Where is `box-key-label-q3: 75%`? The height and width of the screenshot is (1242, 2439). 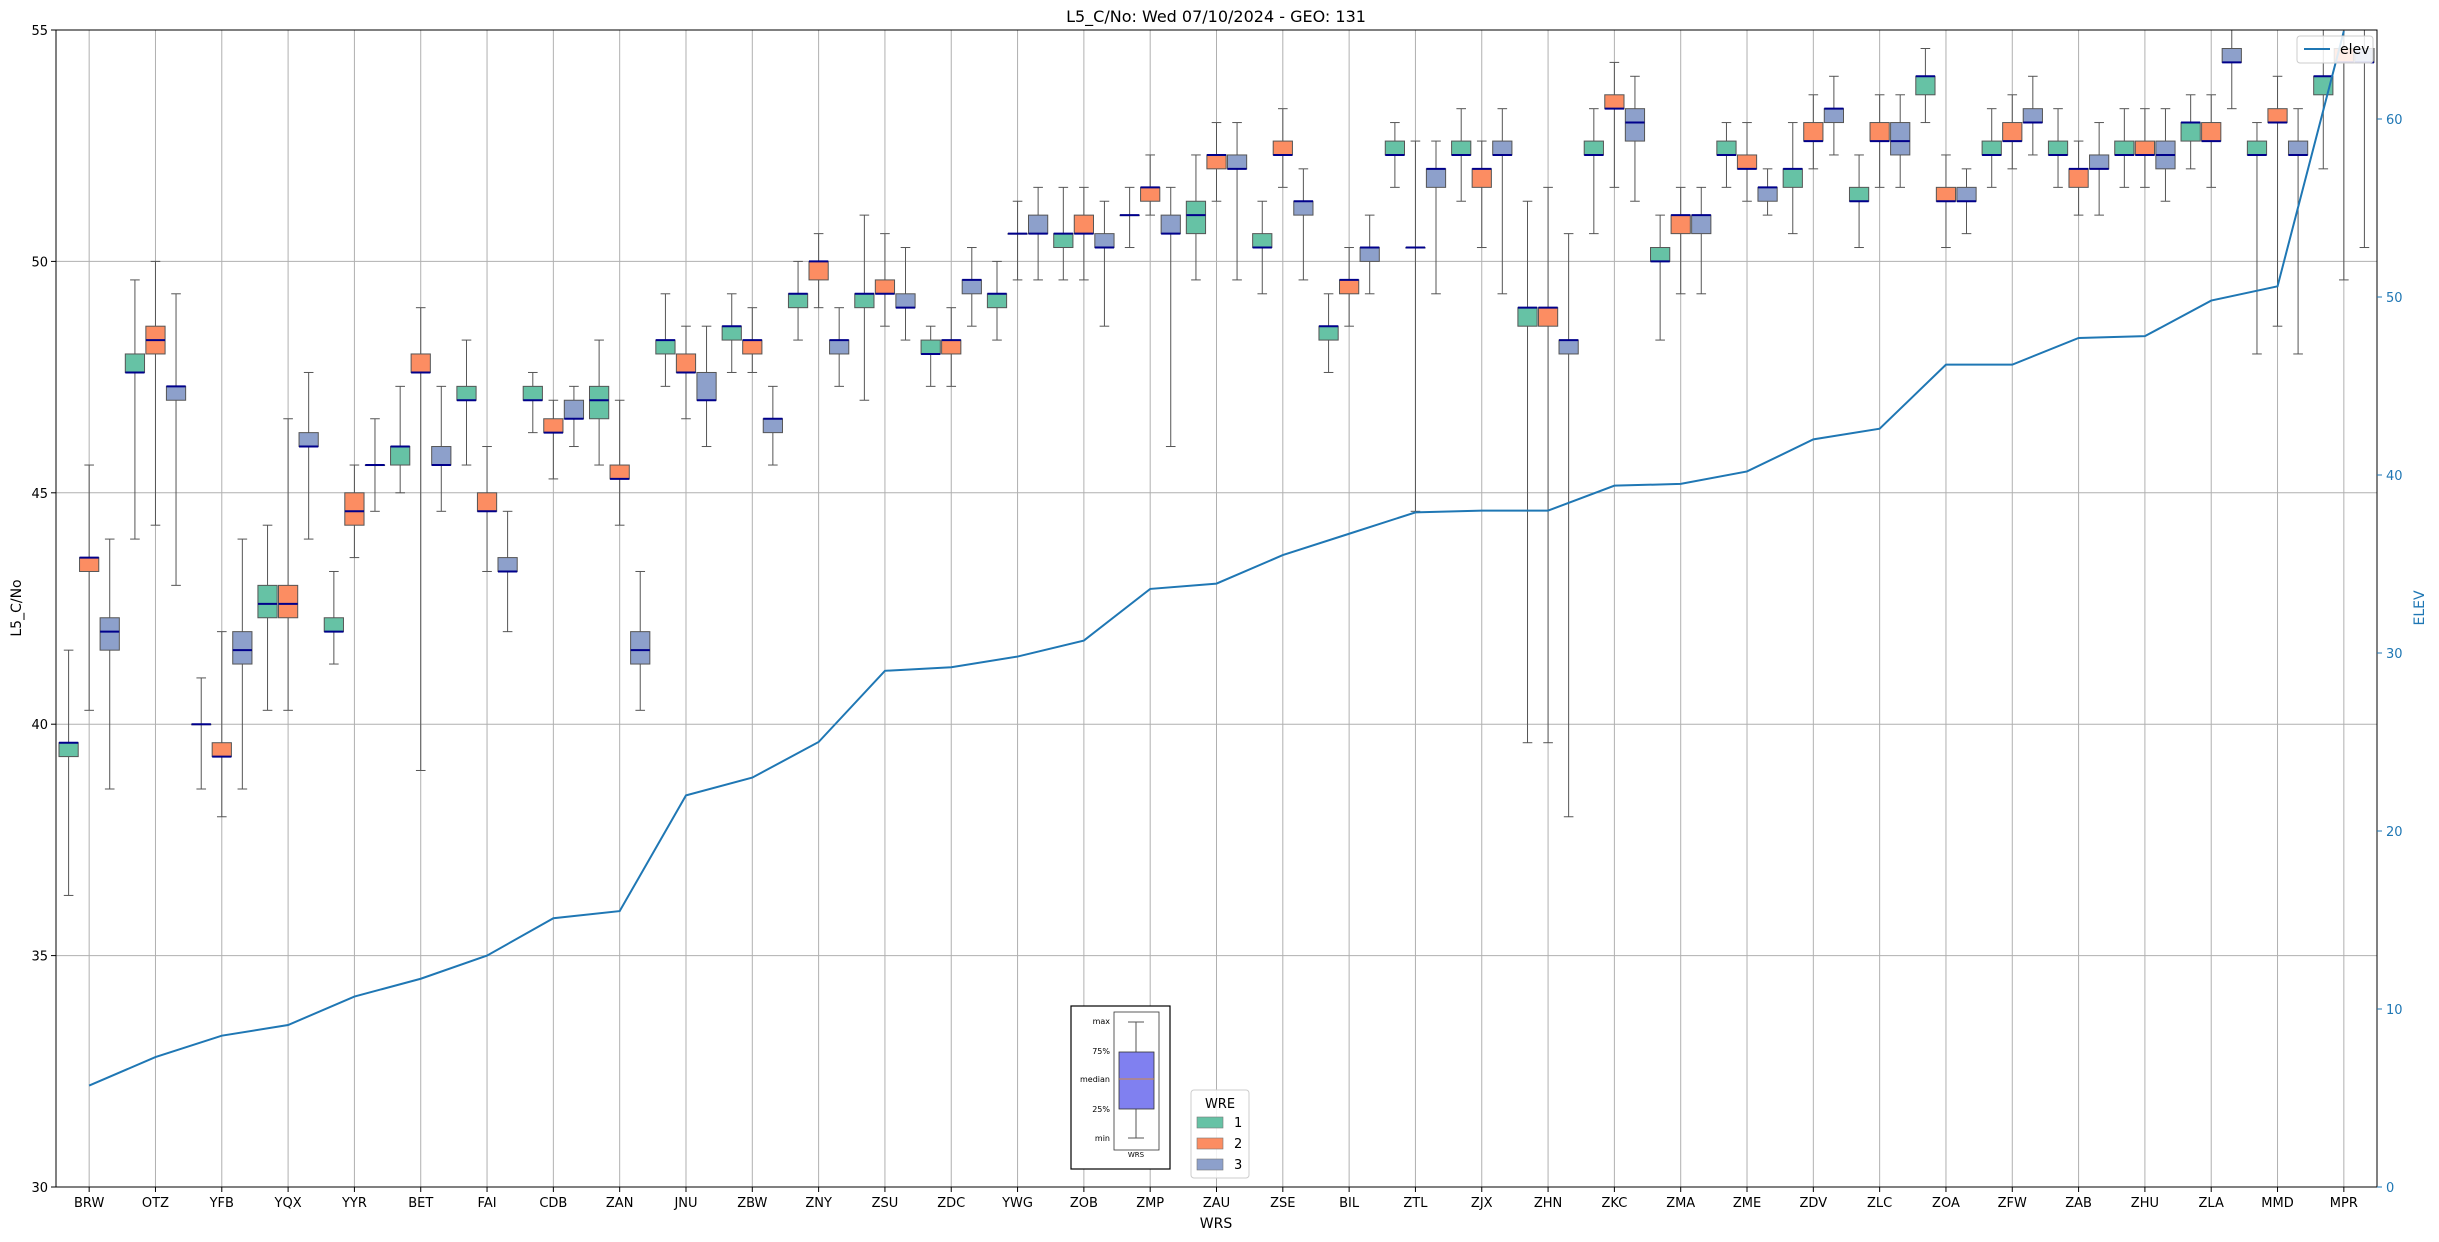
box-key-label-q3: 75% is located at coordinates (1101, 1051).